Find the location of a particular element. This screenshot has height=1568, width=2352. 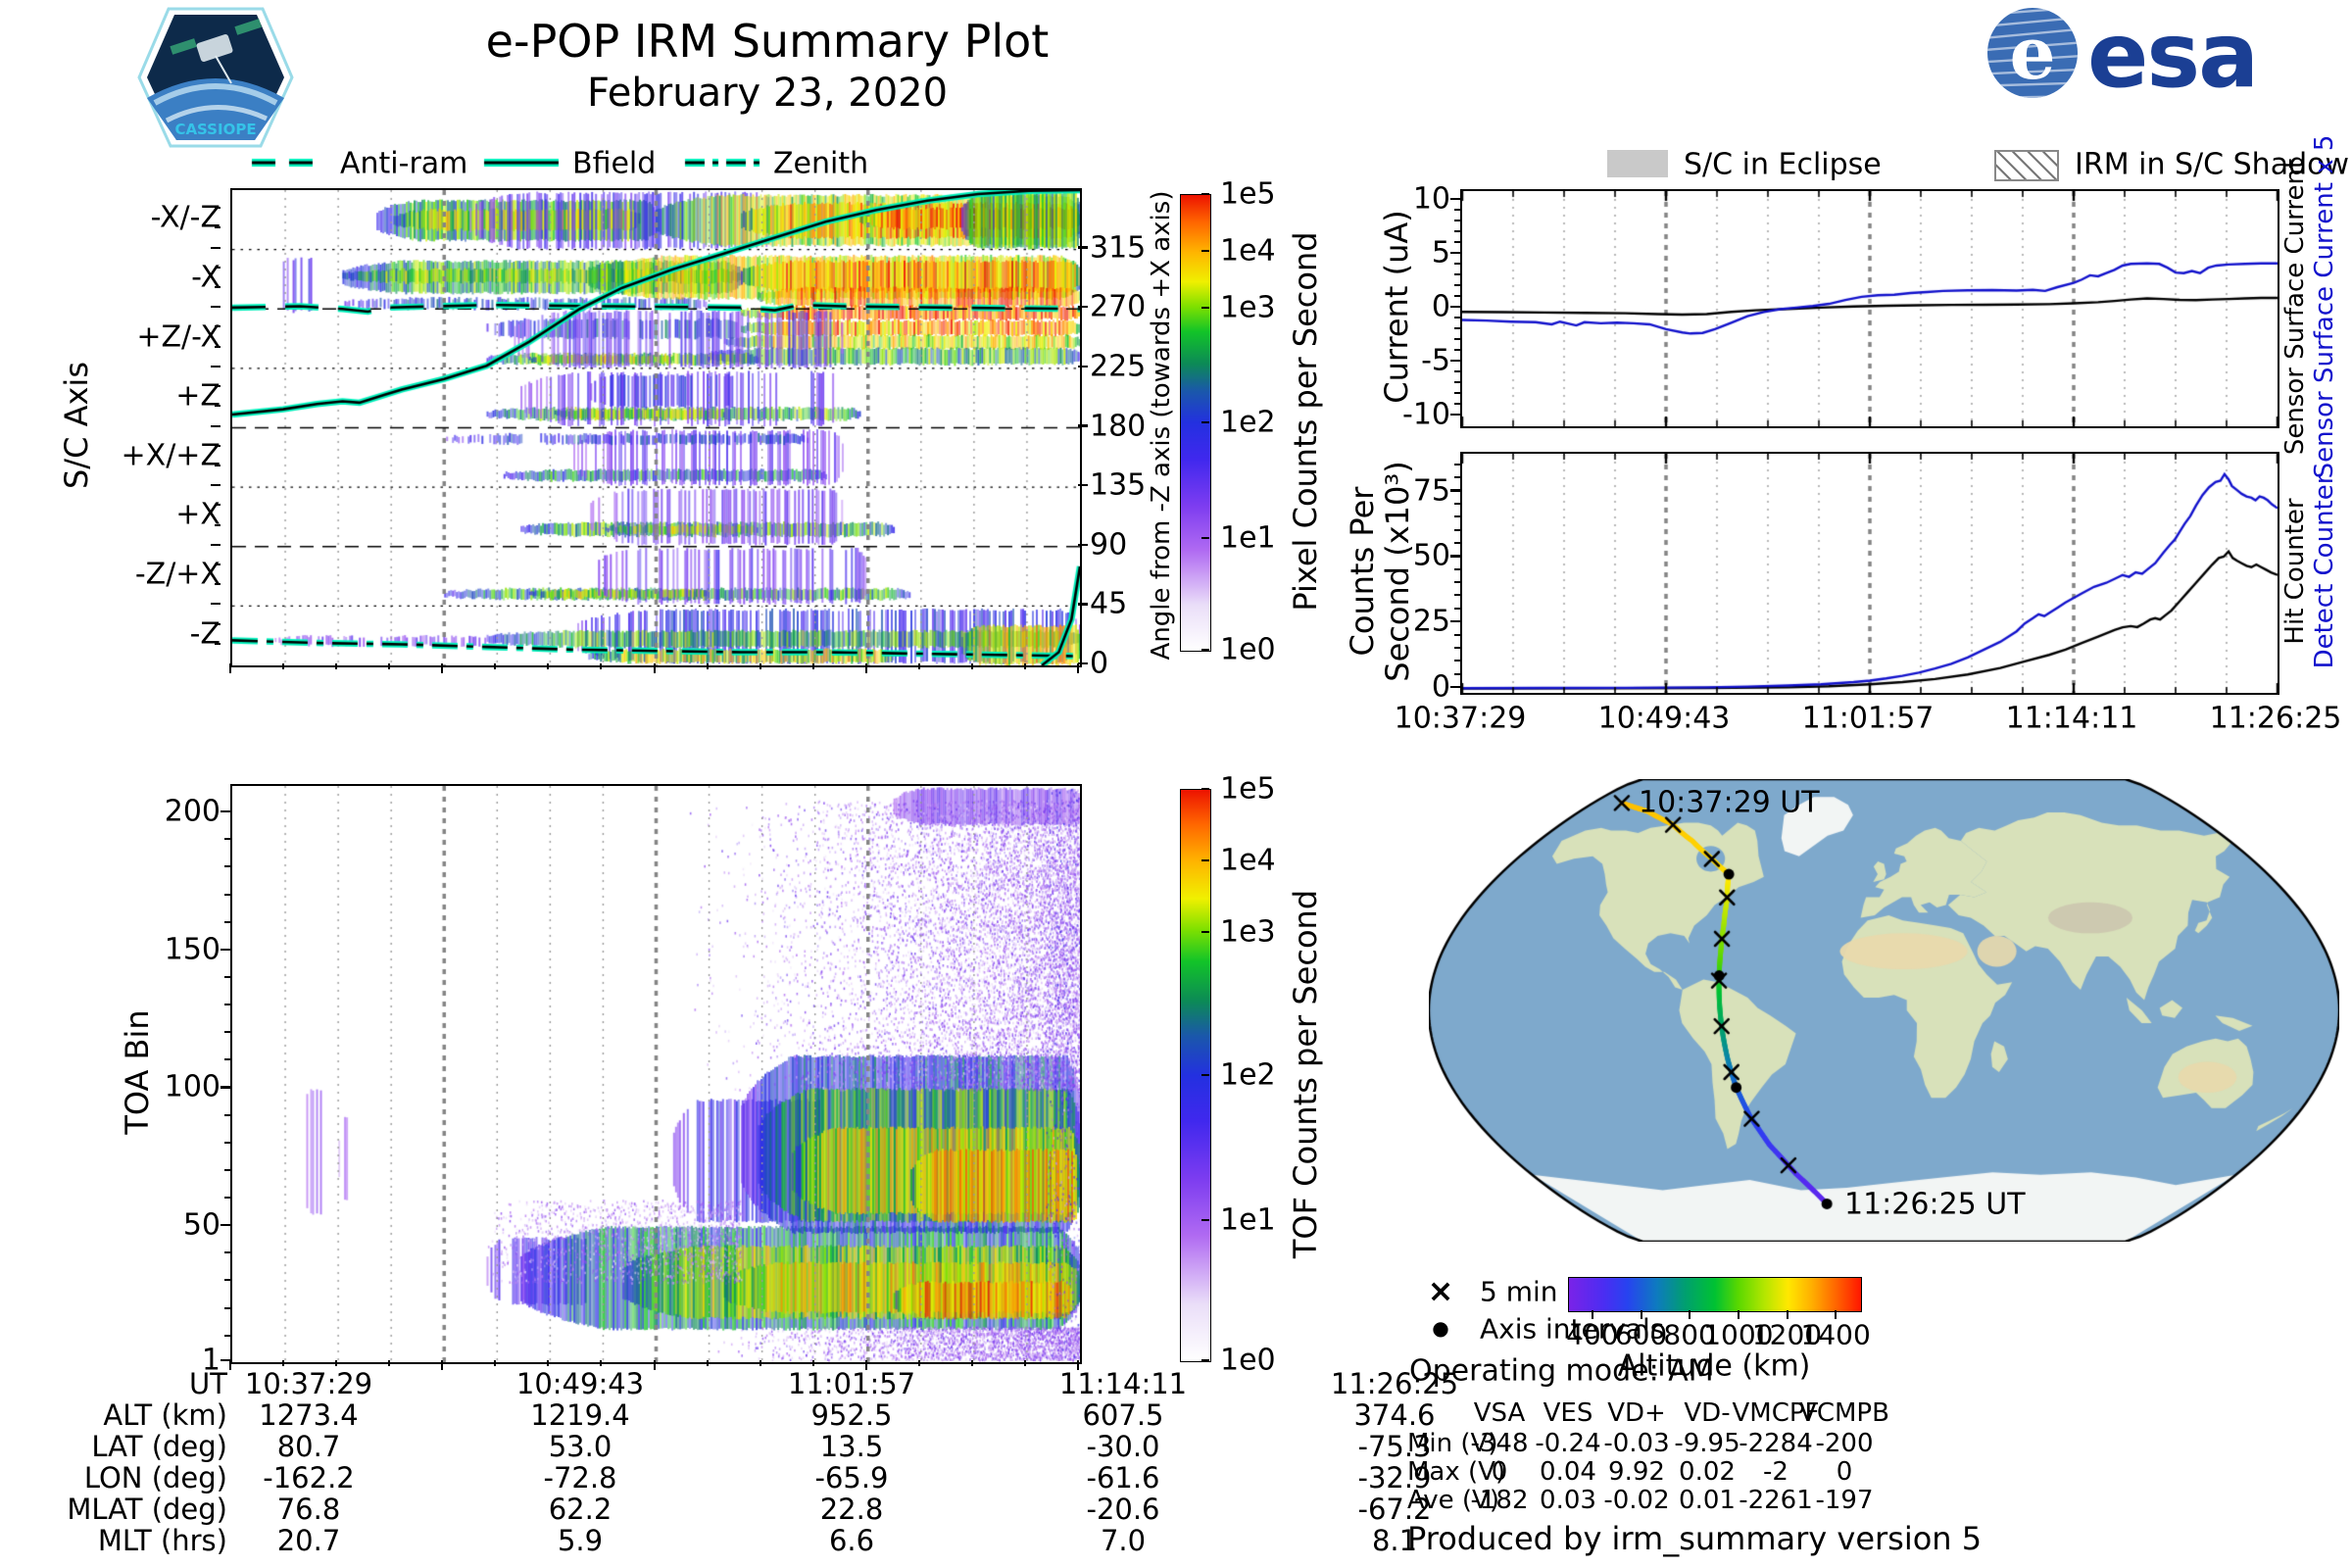

voltage-column-header: VD+ is located at coordinates (1636, 1413).